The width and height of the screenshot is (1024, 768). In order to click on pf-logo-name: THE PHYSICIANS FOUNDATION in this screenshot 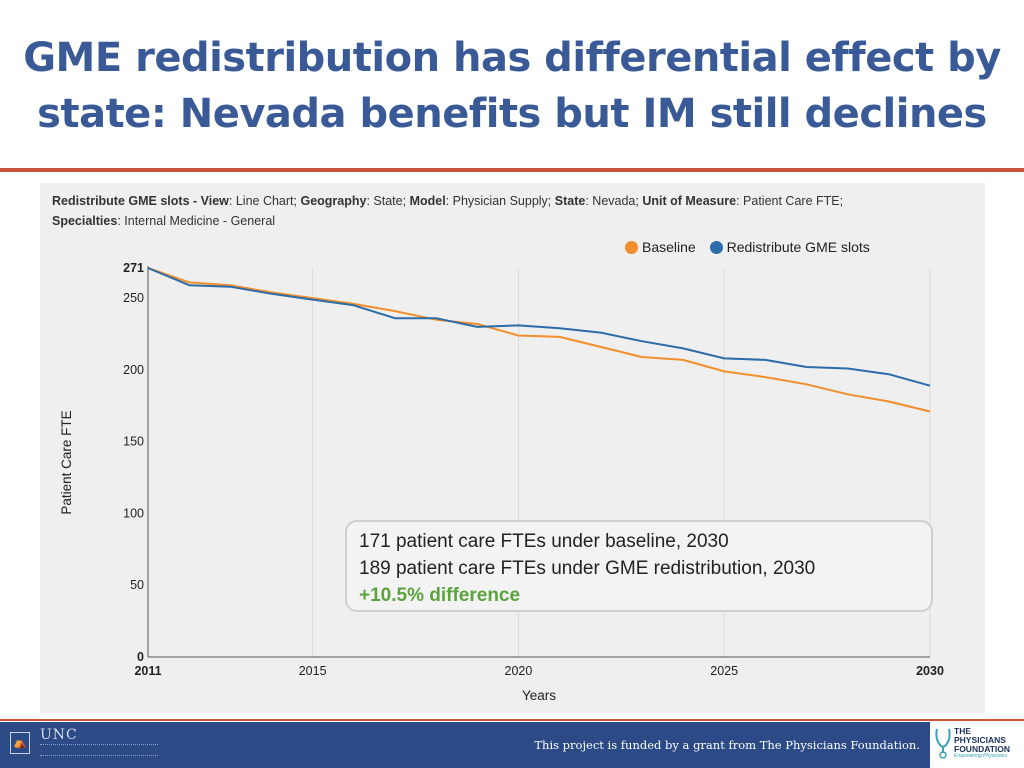, I will do `click(982, 740)`.